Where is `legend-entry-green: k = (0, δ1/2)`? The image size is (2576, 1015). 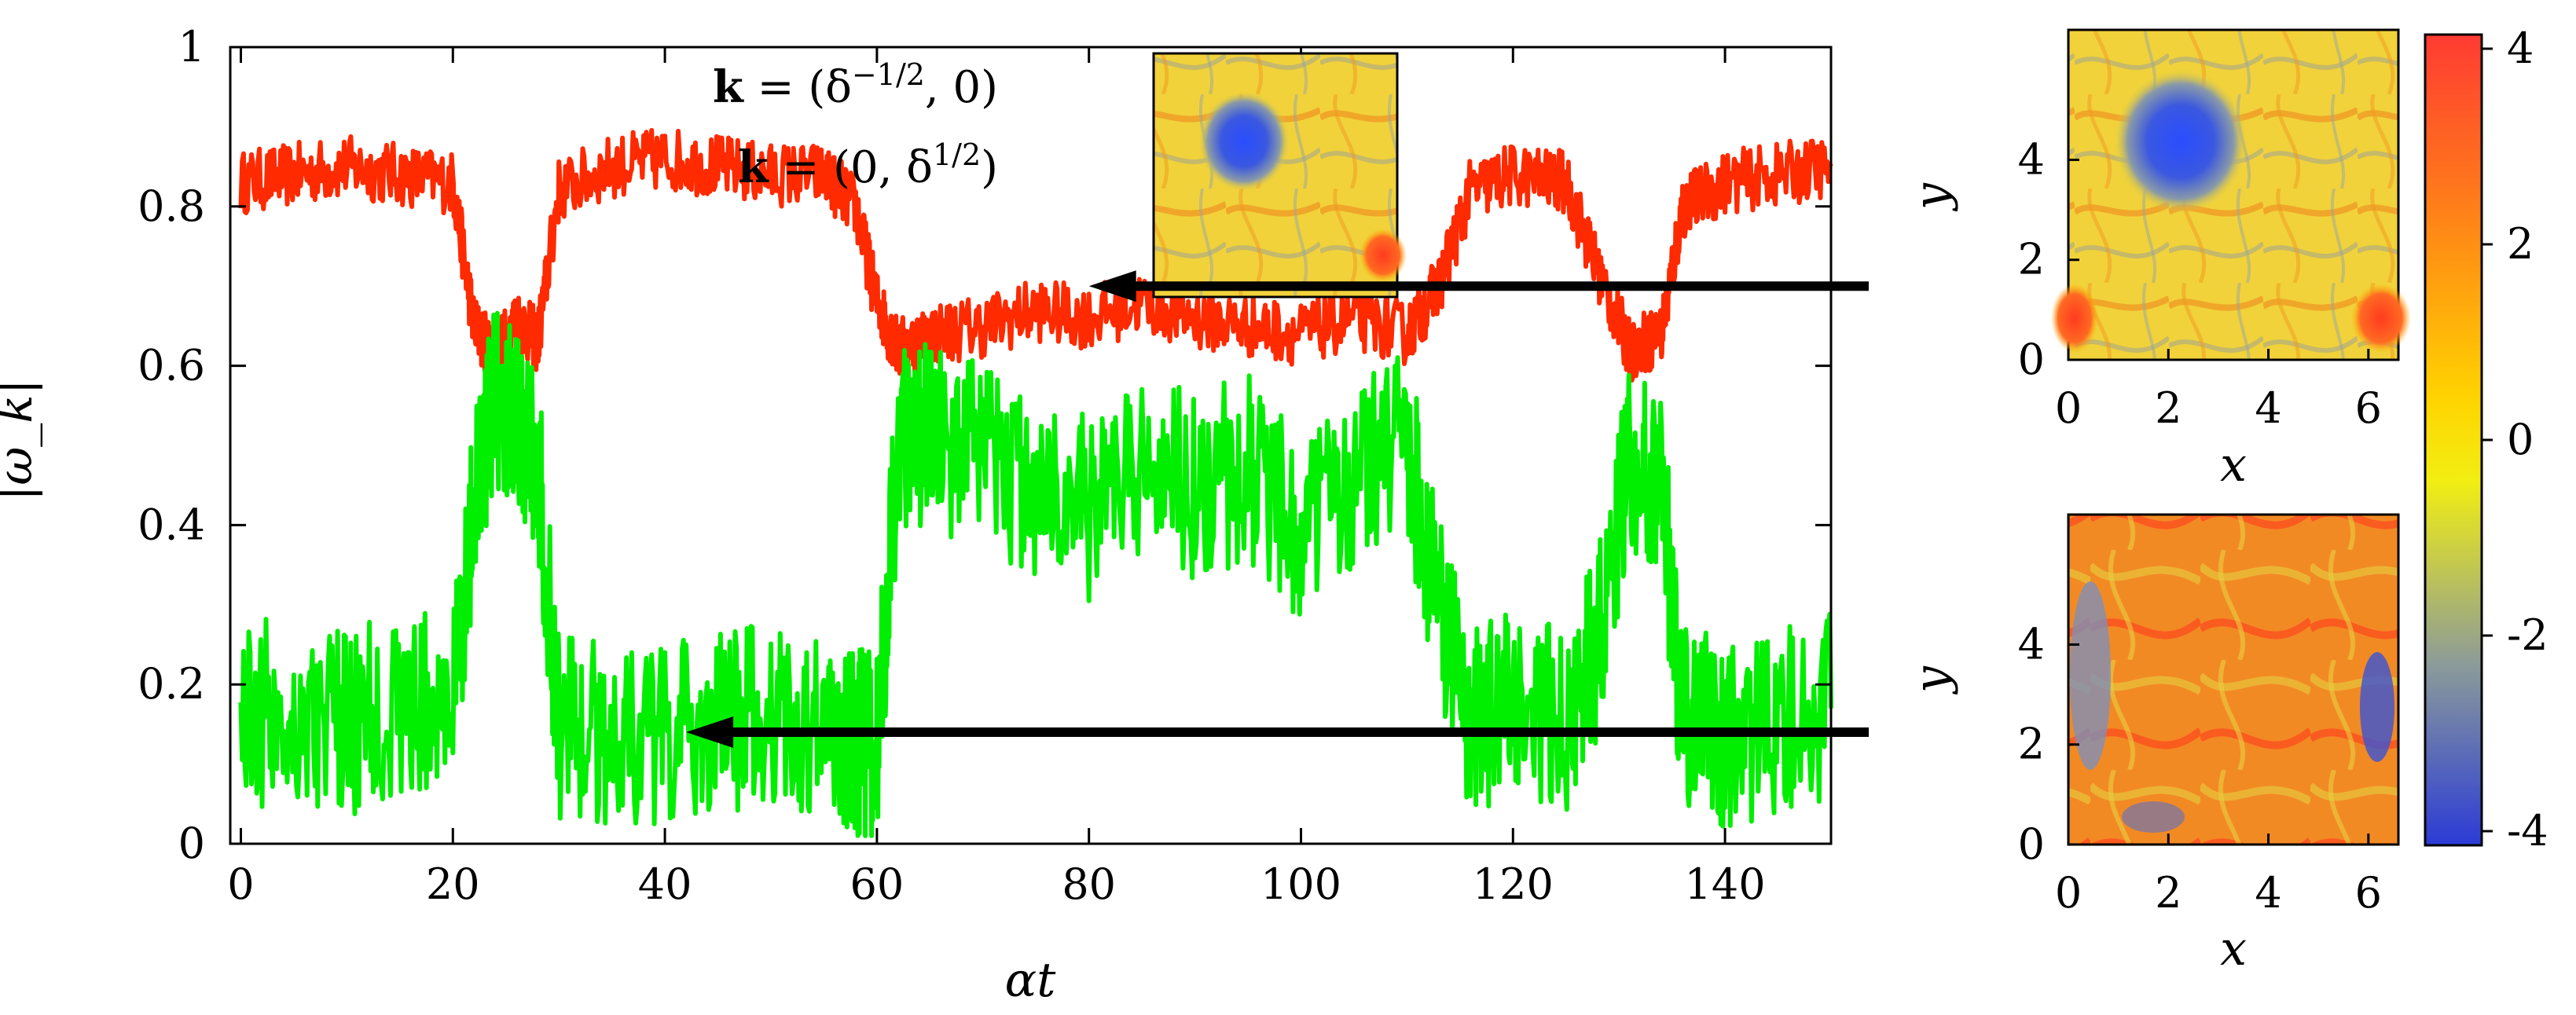 legend-entry-green: k = (0, δ1/2) is located at coordinates (868, 165).